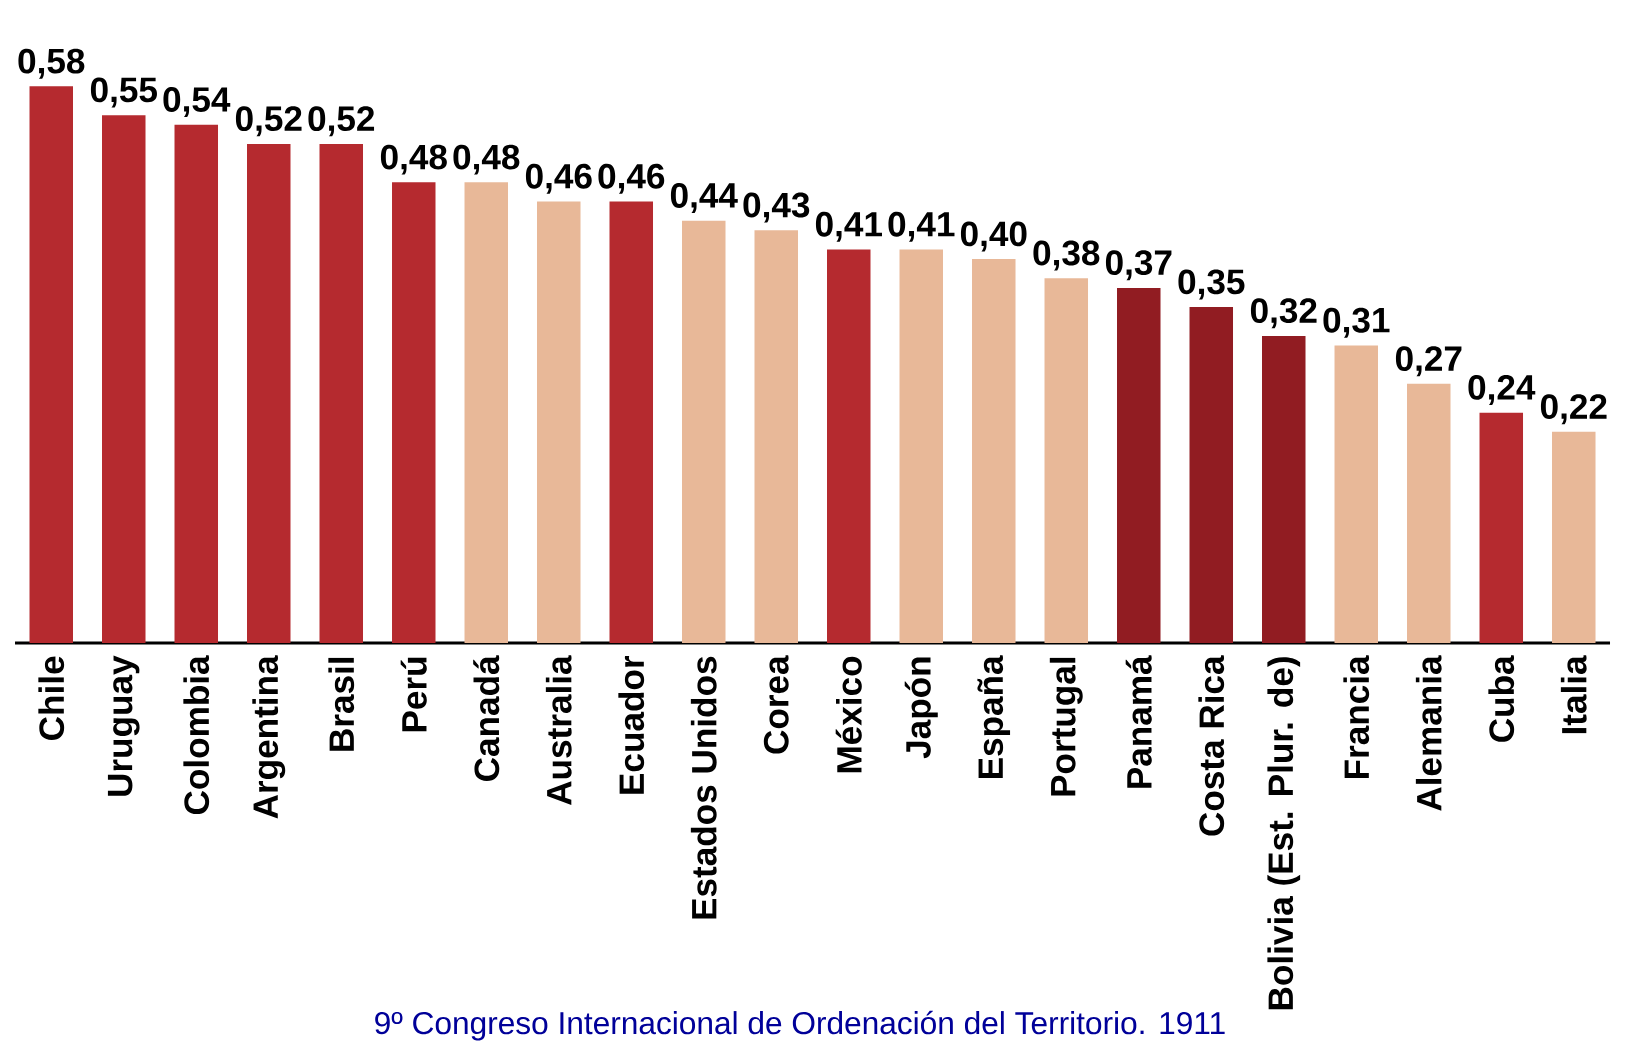 The image size is (1625, 1063). Describe the element at coordinates (704, 198) in the screenshot. I see `data-label: 0,44` at that location.